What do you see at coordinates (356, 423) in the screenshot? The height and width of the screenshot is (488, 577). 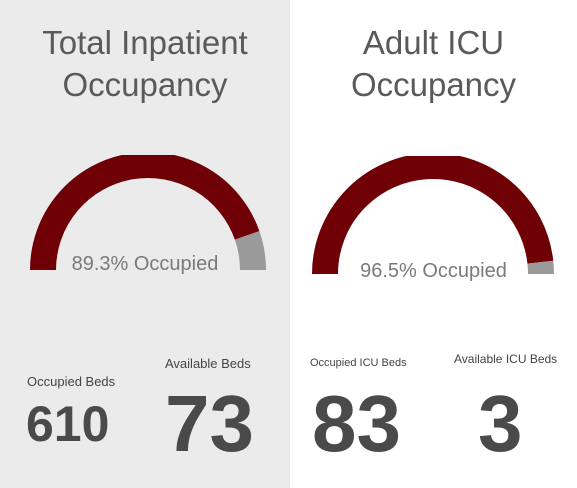 I see `occupied-icu-beds-value: 83` at bounding box center [356, 423].